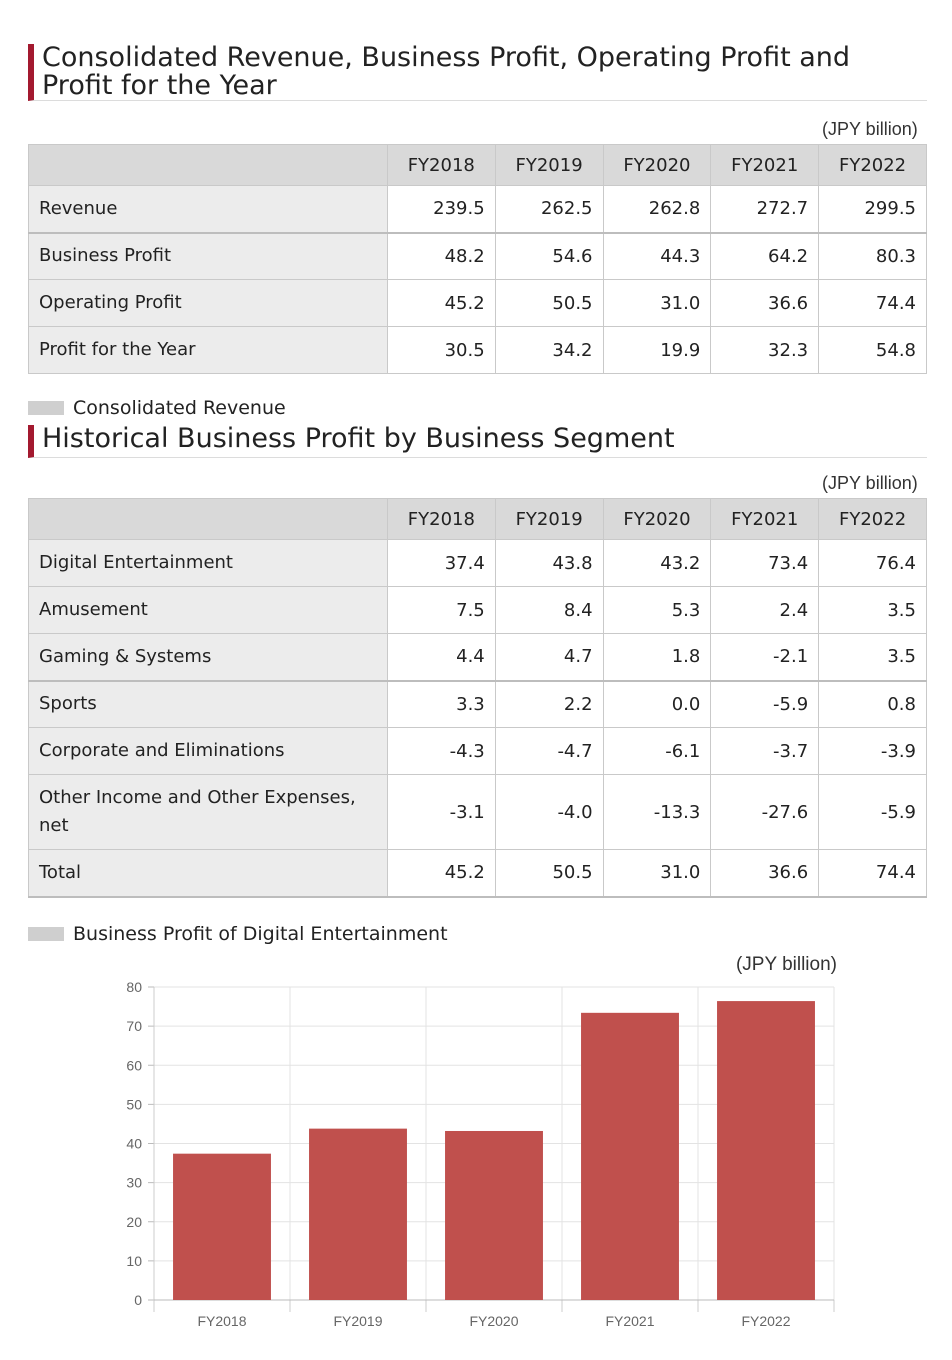 The height and width of the screenshot is (1360, 952). What do you see at coordinates (630, 1156) in the screenshot?
I see `bar-fy2021` at bounding box center [630, 1156].